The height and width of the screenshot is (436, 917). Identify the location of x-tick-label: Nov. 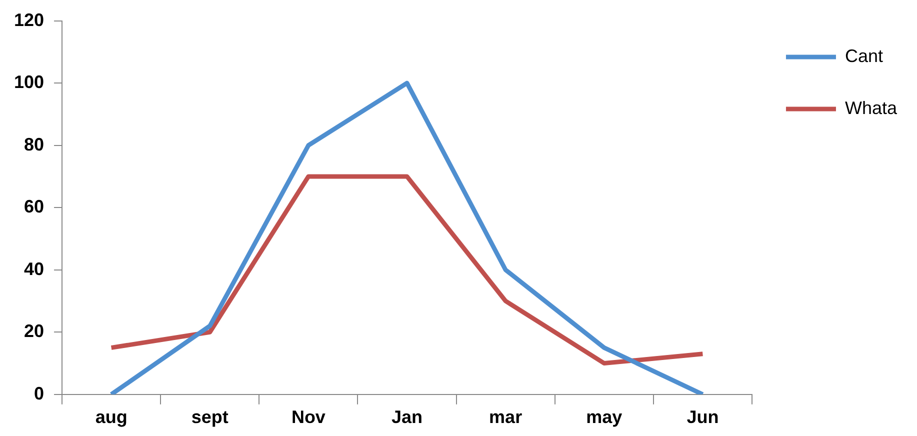
(308, 417).